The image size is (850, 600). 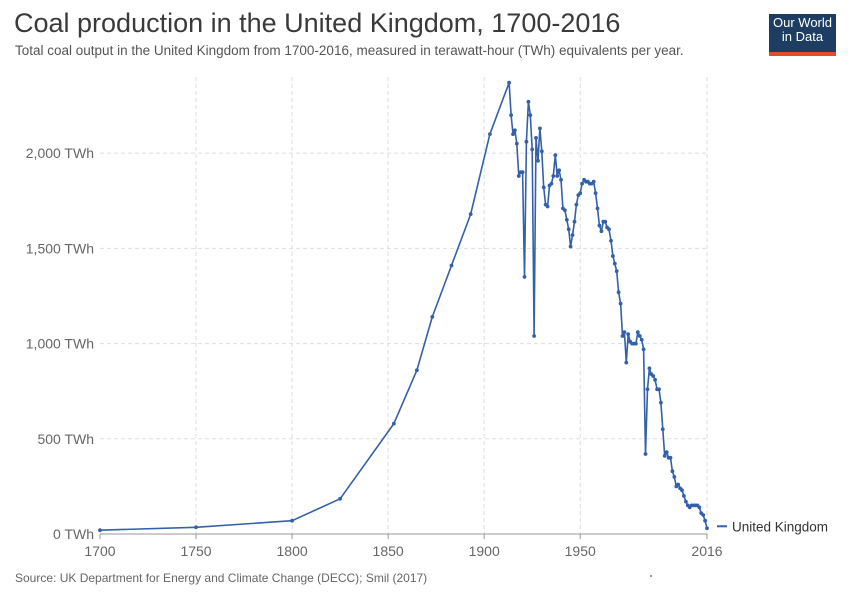 I want to click on legend: United Kingdom, so click(x=772, y=526).